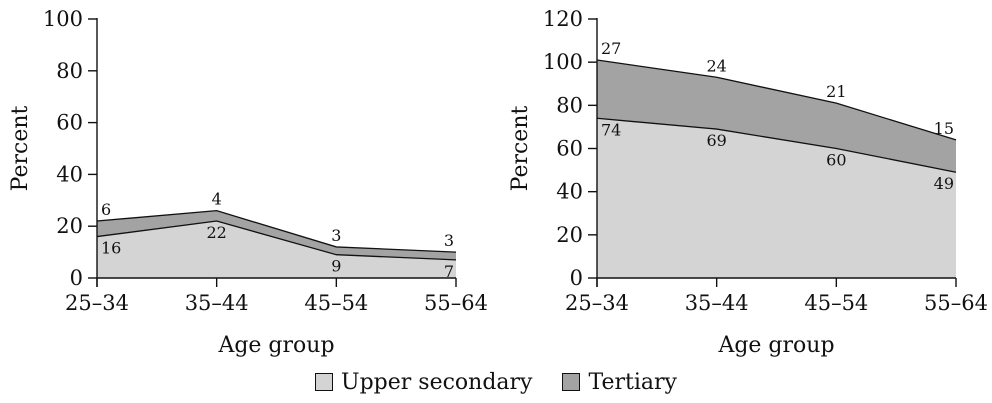  Describe the element at coordinates (776, 198) in the screenshot. I see `chart-2-area-upper-secondary` at that location.